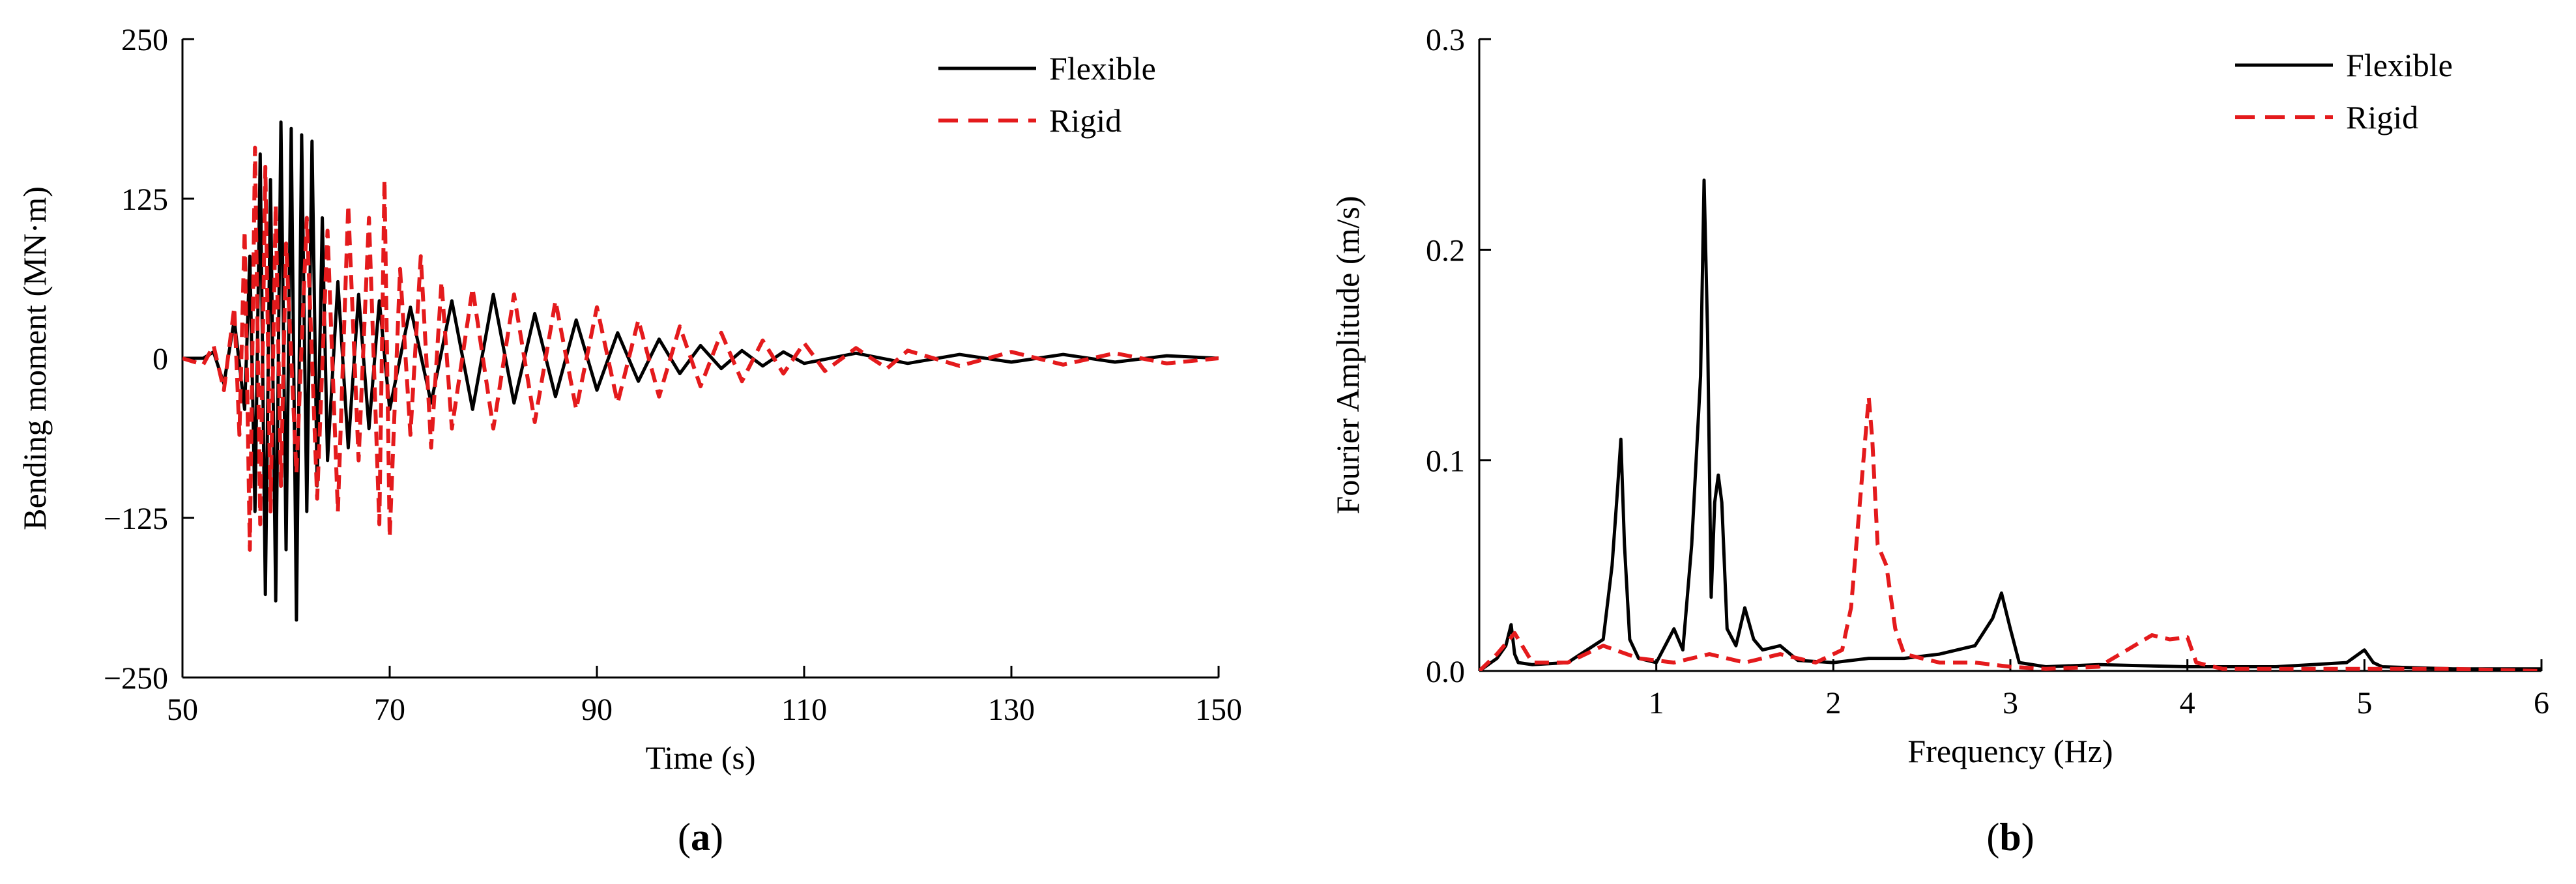 This screenshot has width=2576, height=884. Describe the element at coordinates (2364, 703) in the screenshot. I see `x-tick-label: 5` at that location.